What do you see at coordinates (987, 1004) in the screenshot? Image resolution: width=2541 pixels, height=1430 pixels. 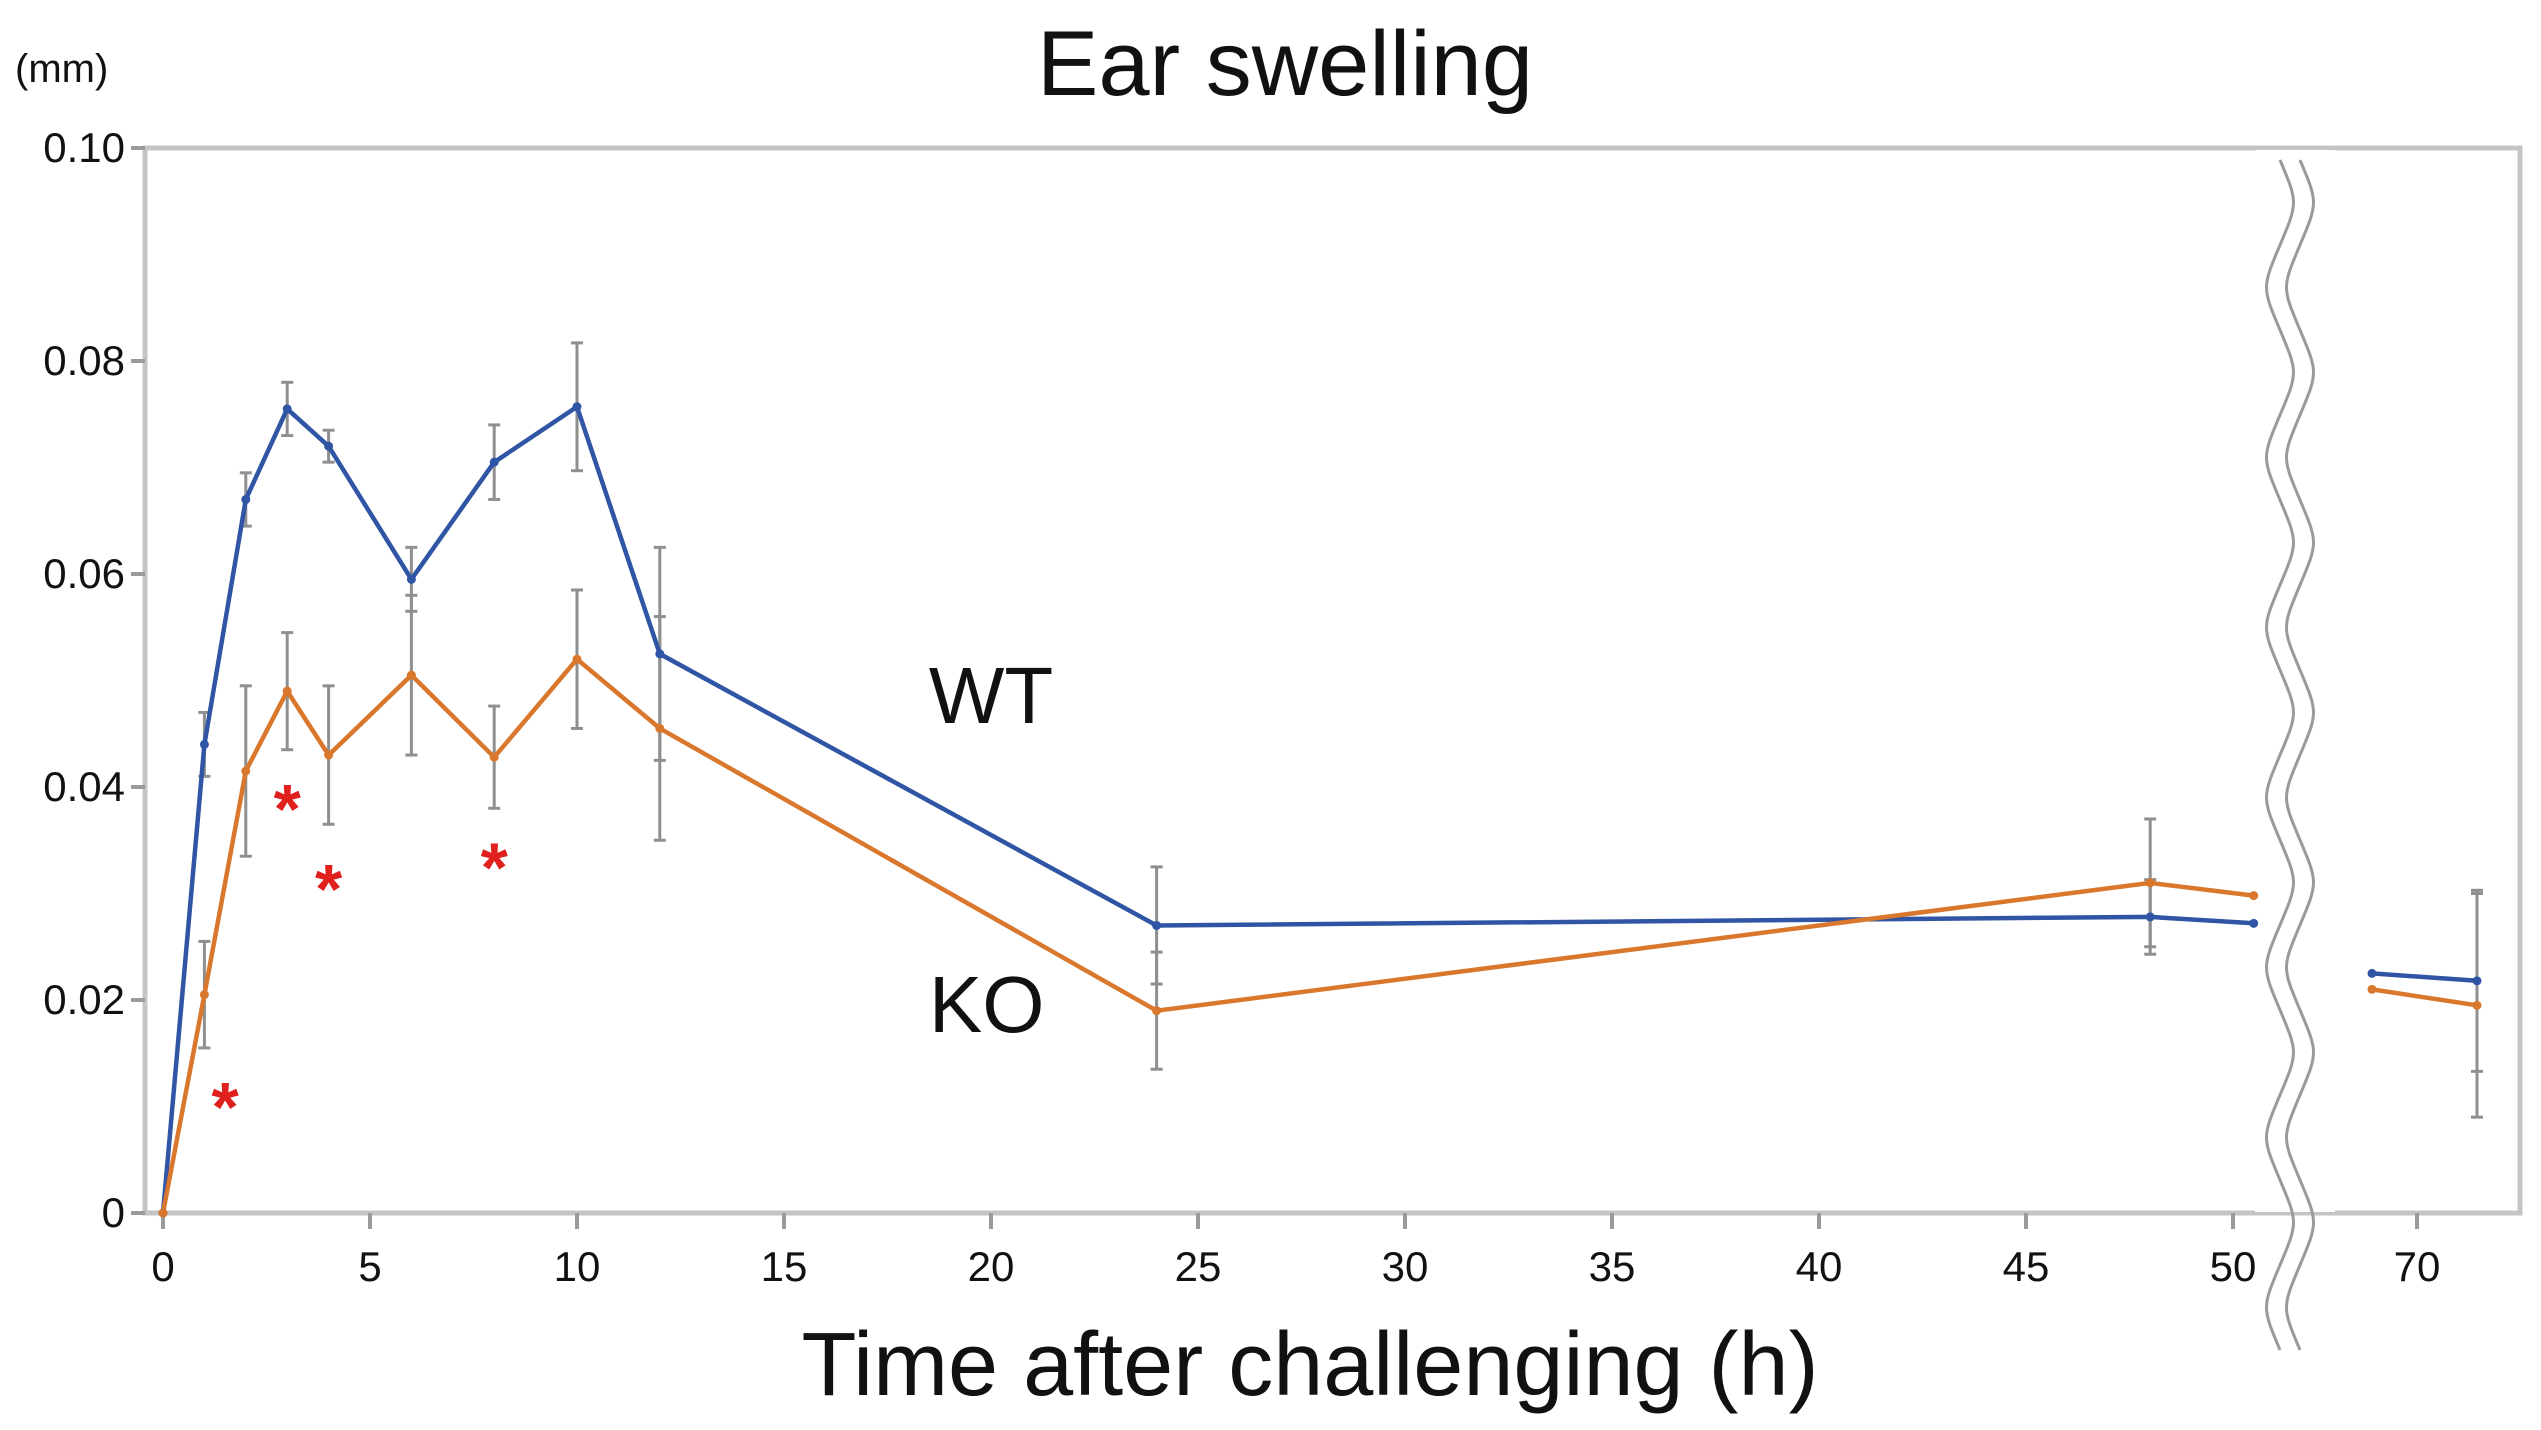 I see `ko-series-label: KO` at bounding box center [987, 1004].